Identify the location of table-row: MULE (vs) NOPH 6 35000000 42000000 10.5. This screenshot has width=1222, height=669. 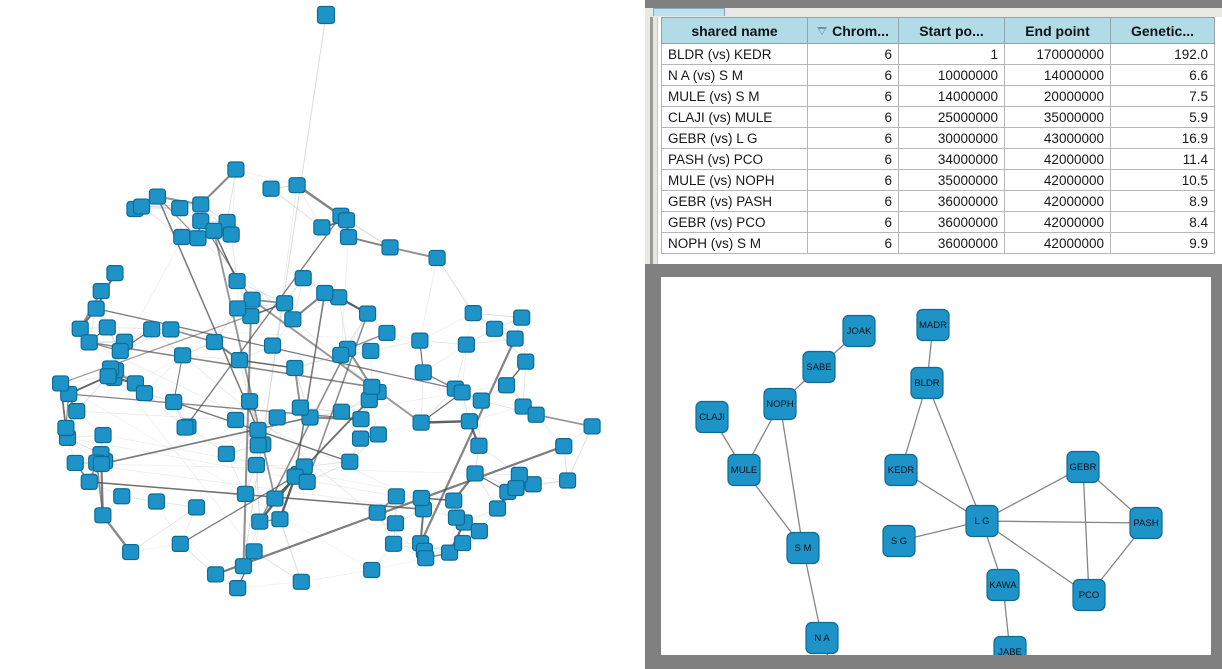
(938, 180).